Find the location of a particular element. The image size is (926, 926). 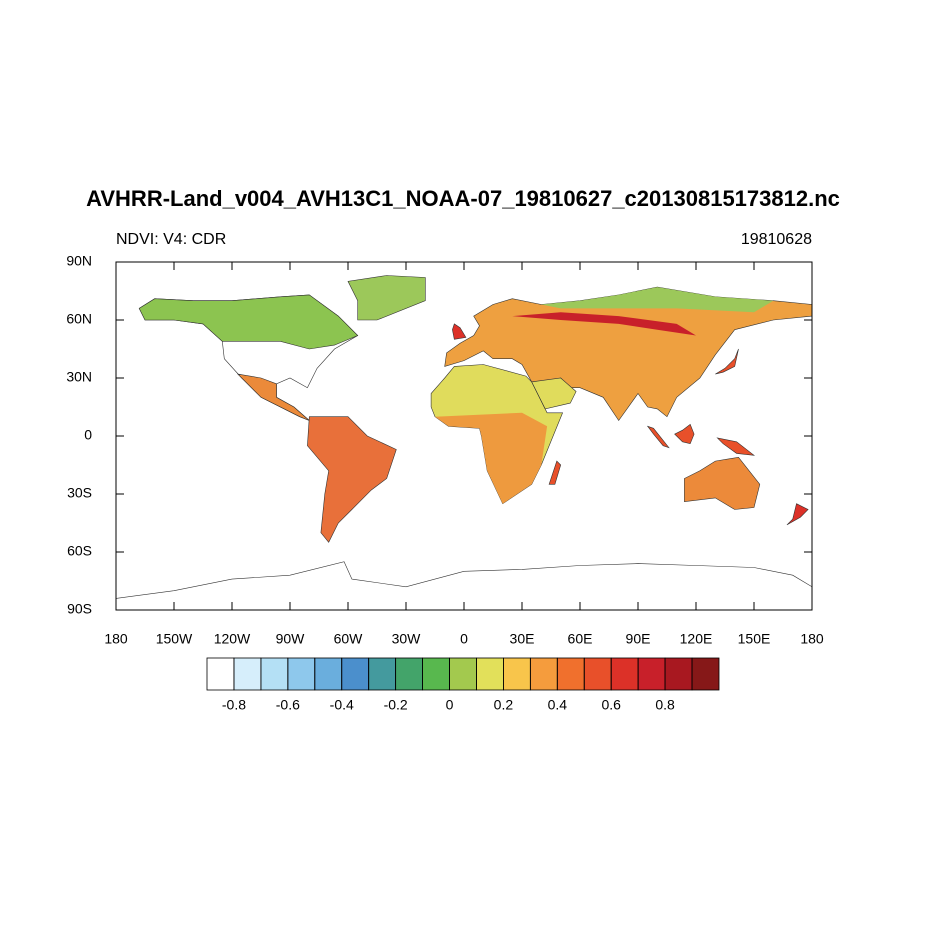

subtitle-right: 19810628 is located at coordinates (776, 239).